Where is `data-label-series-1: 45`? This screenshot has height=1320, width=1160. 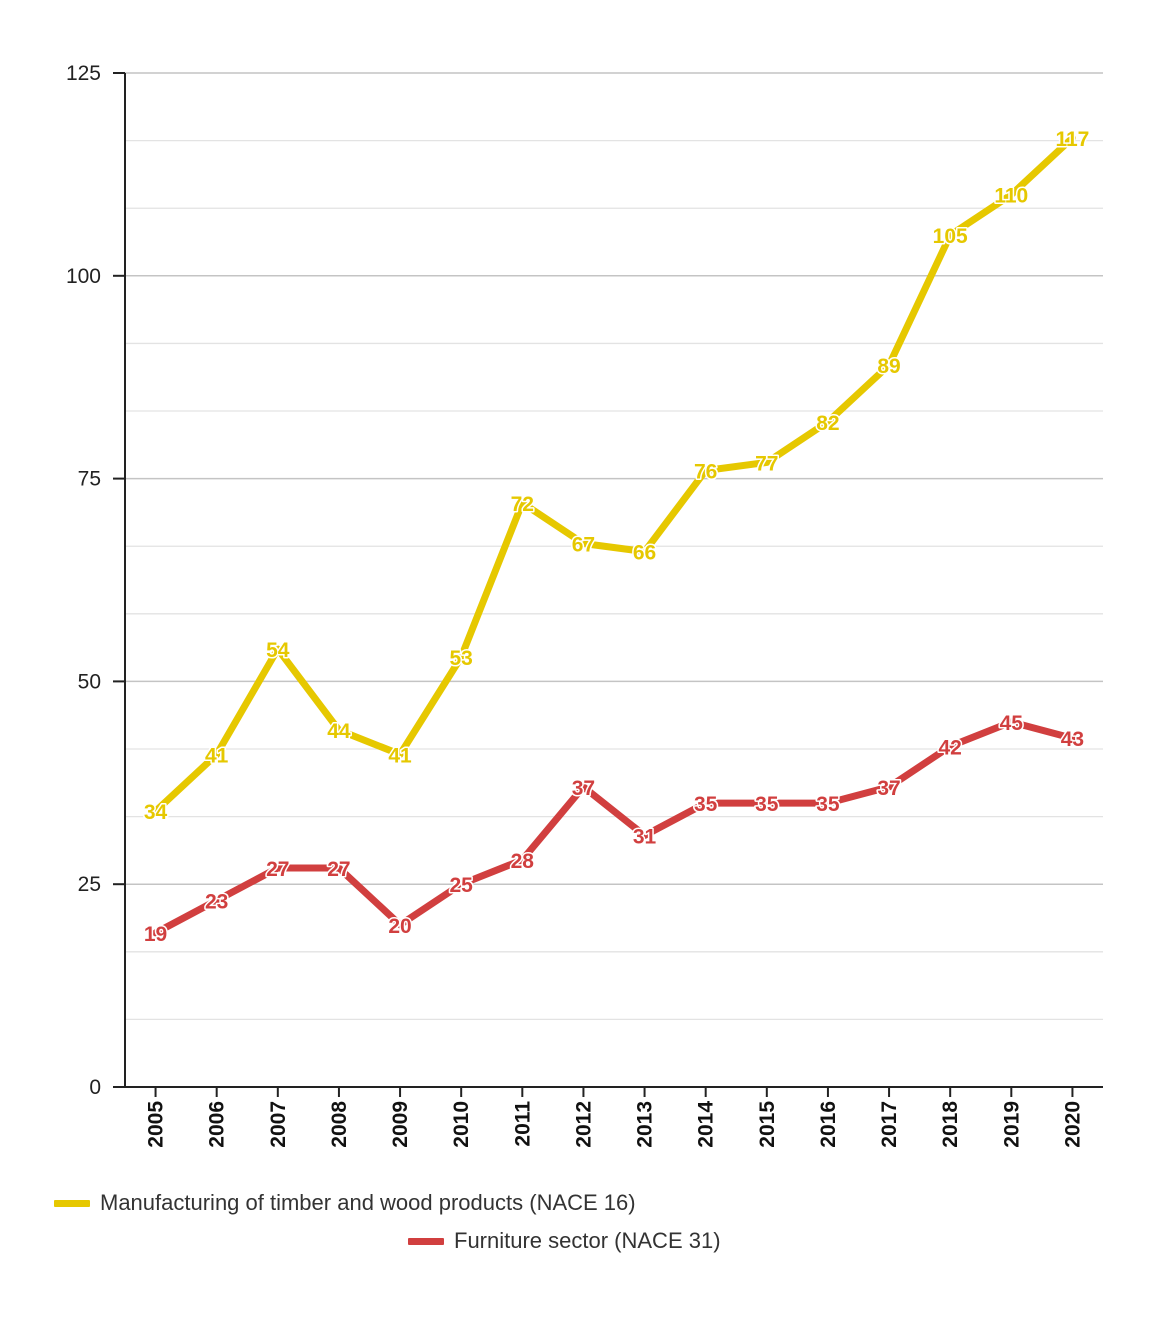
data-label-series-1: 45 is located at coordinates (1012, 723).